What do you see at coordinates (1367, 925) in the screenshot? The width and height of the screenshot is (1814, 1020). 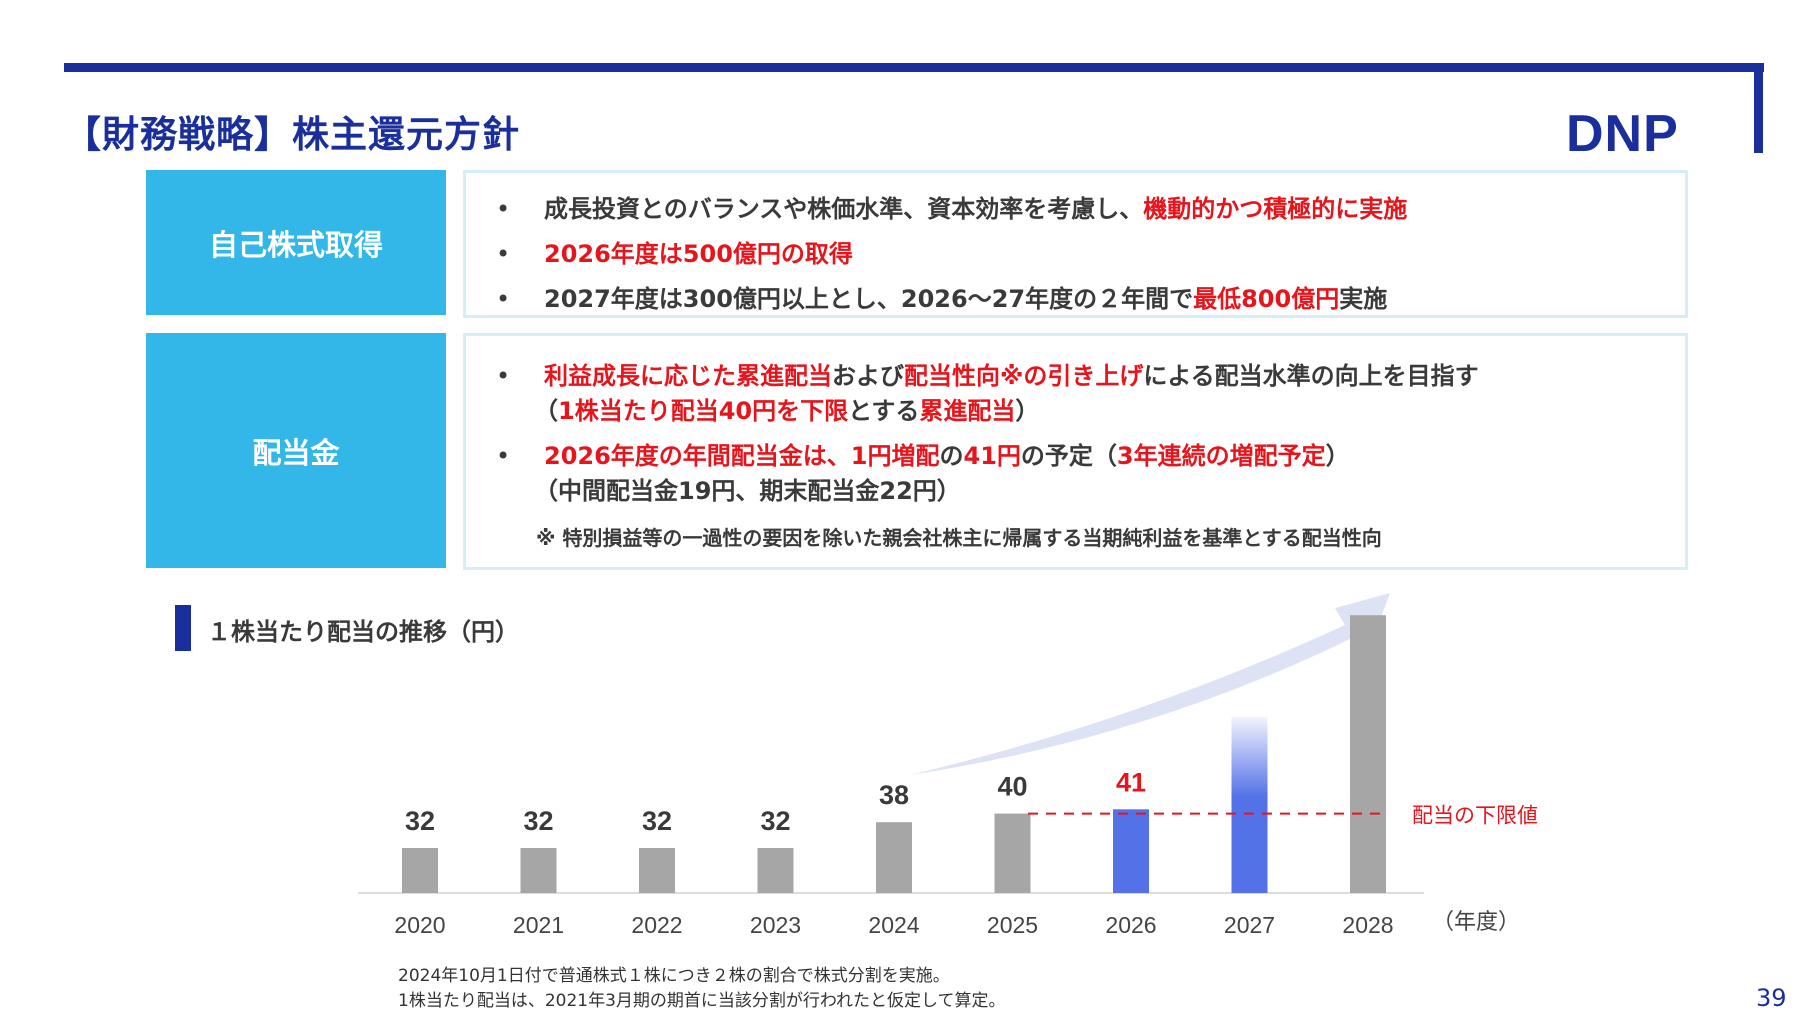 I see `x-tick-2028: 2028` at bounding box center [1367, 925].